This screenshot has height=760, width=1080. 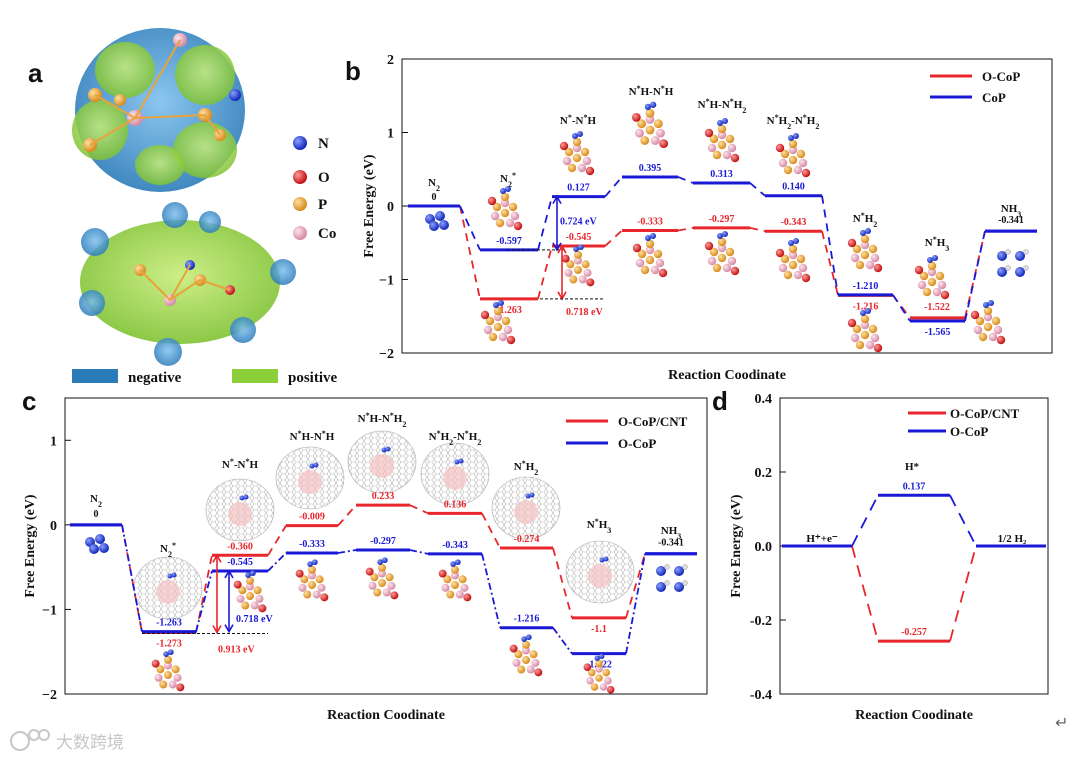 I want to click on atom-legend-o-label: O, so click(x=324, y=178).